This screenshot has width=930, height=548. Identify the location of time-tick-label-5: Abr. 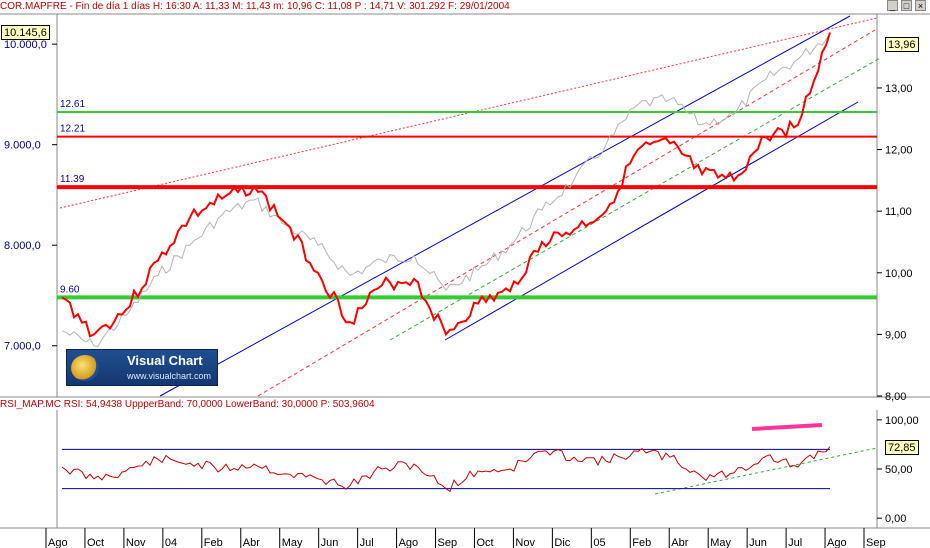
(251, 542).